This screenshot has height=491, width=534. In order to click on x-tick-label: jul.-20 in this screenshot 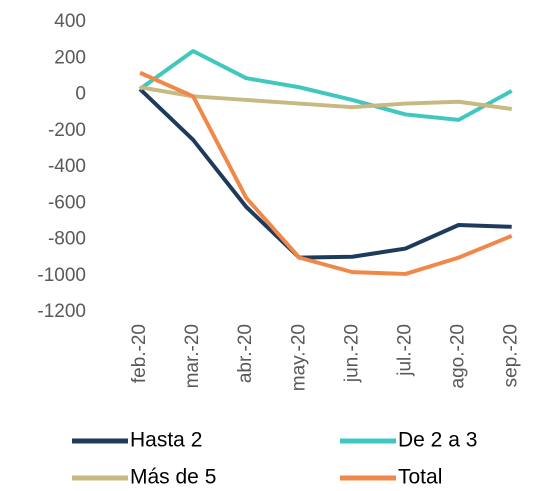, I will do `click(405, 350)`.